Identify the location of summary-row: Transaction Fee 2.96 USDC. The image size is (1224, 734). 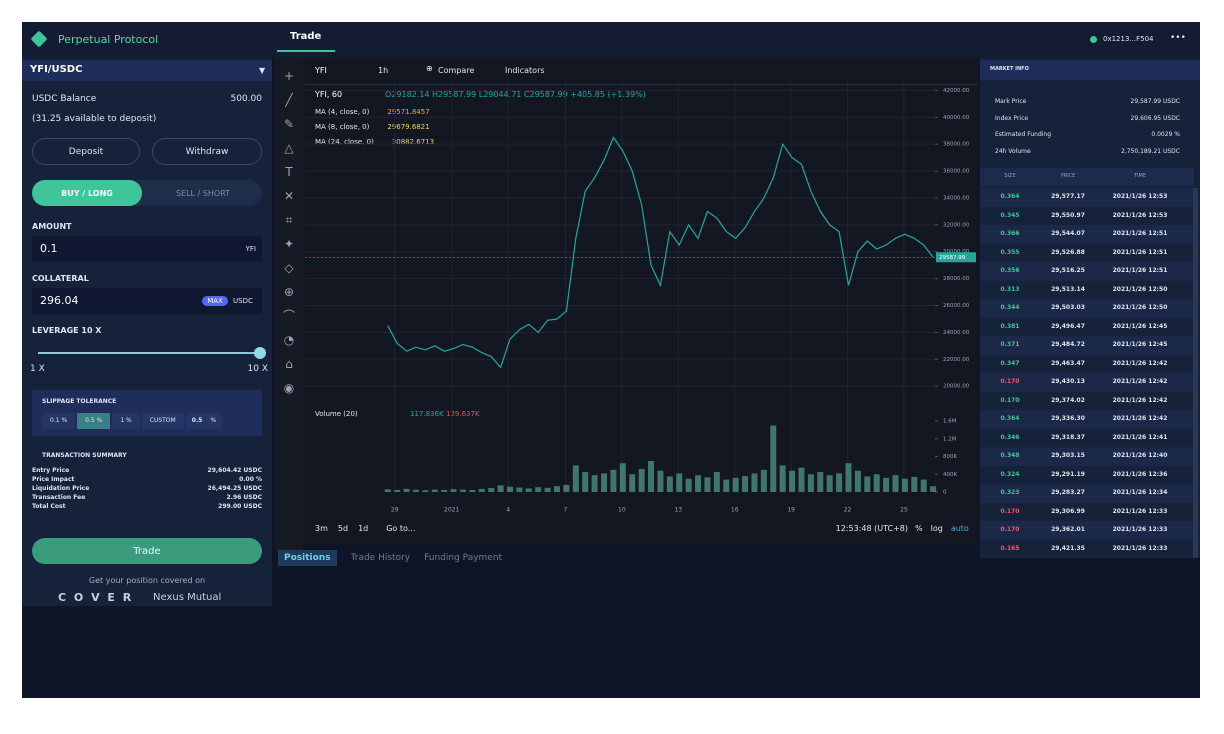
(147, 497).